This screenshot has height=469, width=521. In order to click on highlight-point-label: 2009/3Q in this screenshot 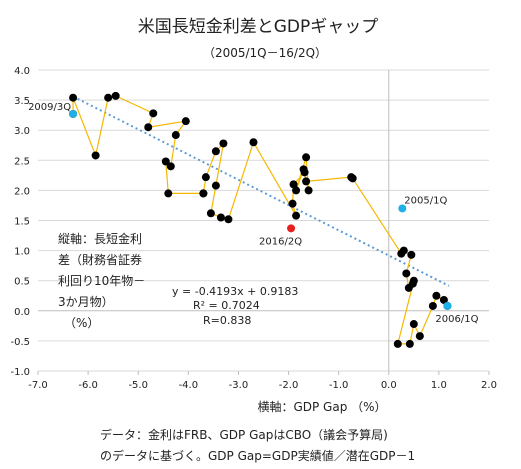, I will do `click(49, 107)`.